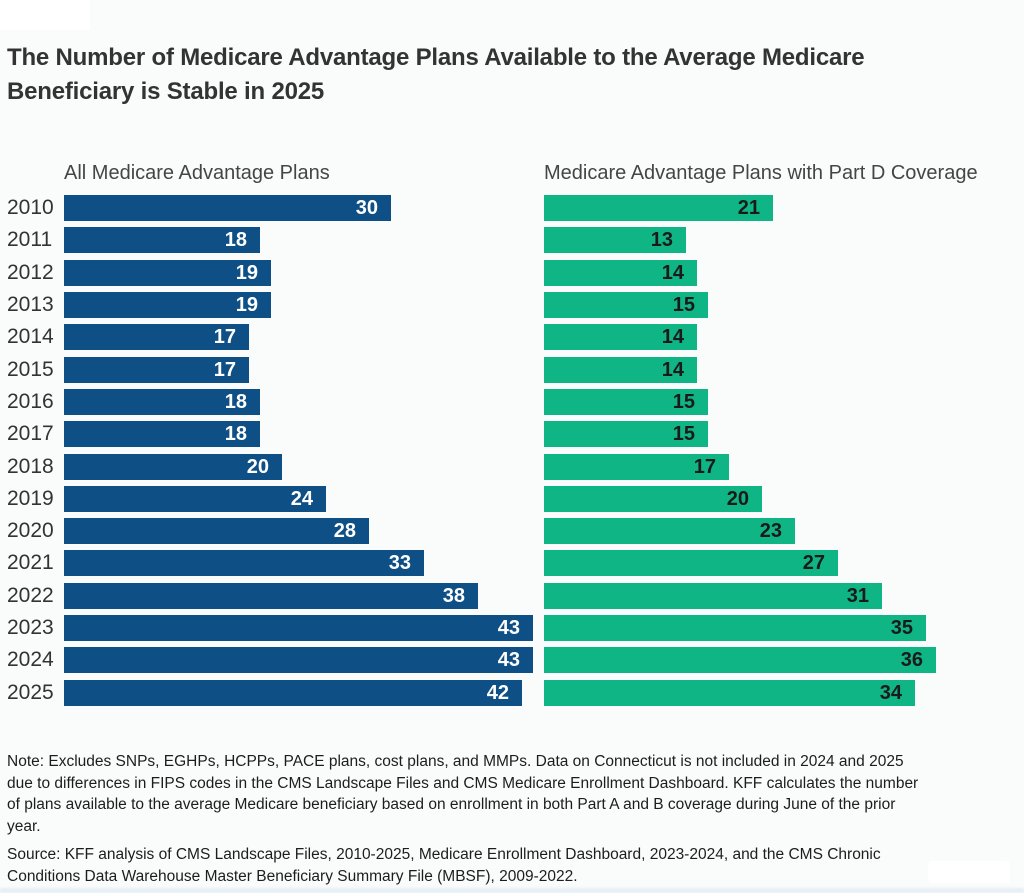  Describe the element at coordinates (453, 595) in the screenshot. I see `bar-value-label: 38` at that location.